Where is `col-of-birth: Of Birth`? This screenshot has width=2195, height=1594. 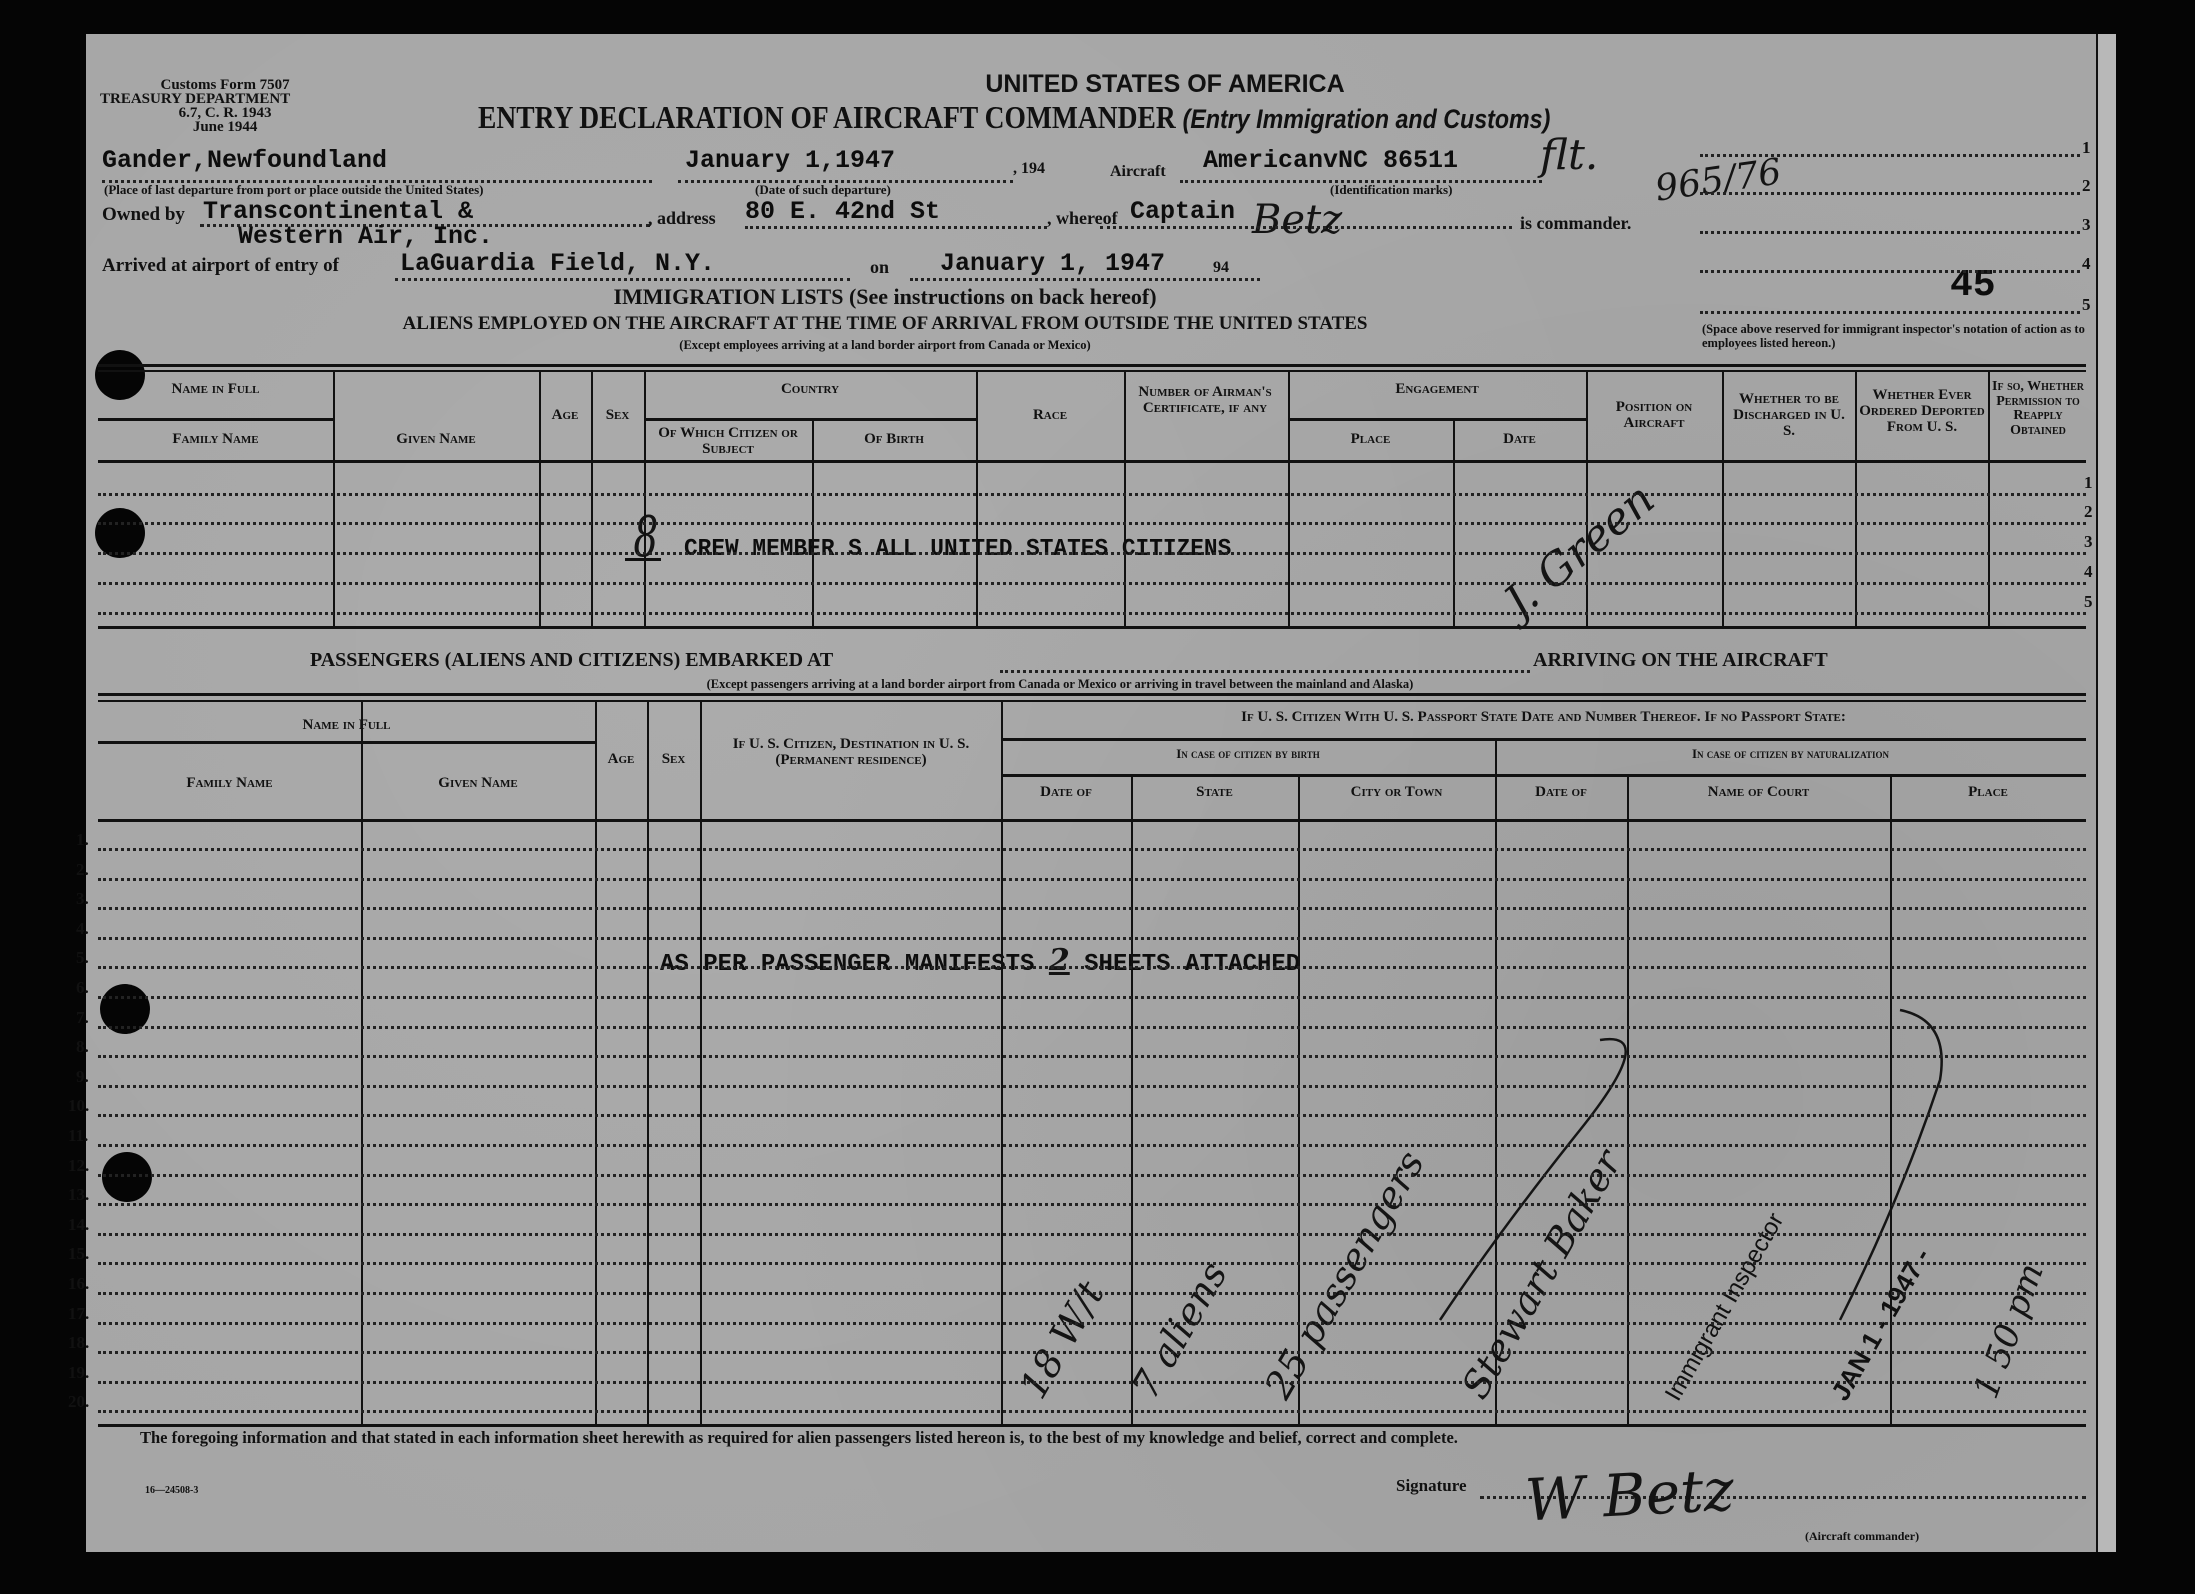
col-of-birth: Of Birth is located at coordinates (894, 439).